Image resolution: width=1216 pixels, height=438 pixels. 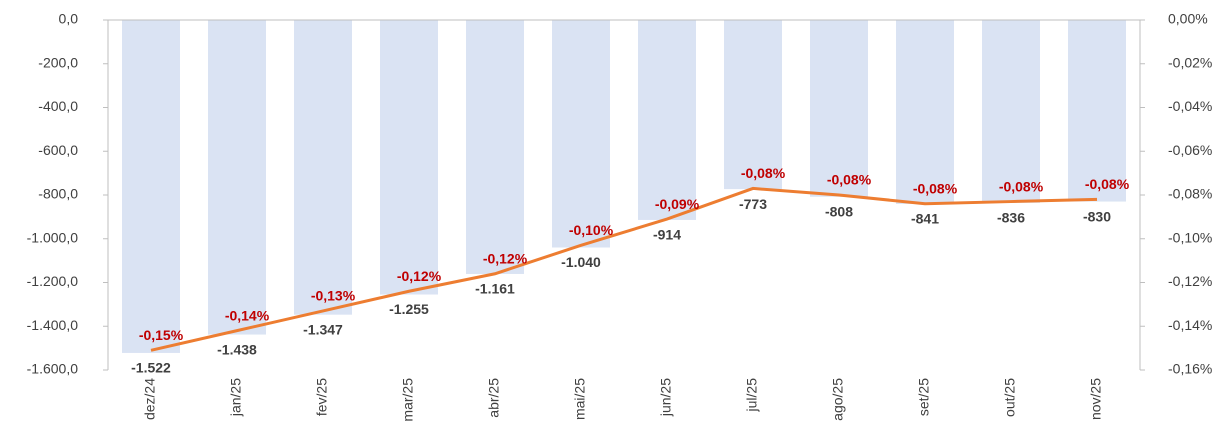 What do you see at coordinates (1190, 106) in the screenshot?
I see `y2-tick-label: -0,04%` at bounding box center [1190, 106].